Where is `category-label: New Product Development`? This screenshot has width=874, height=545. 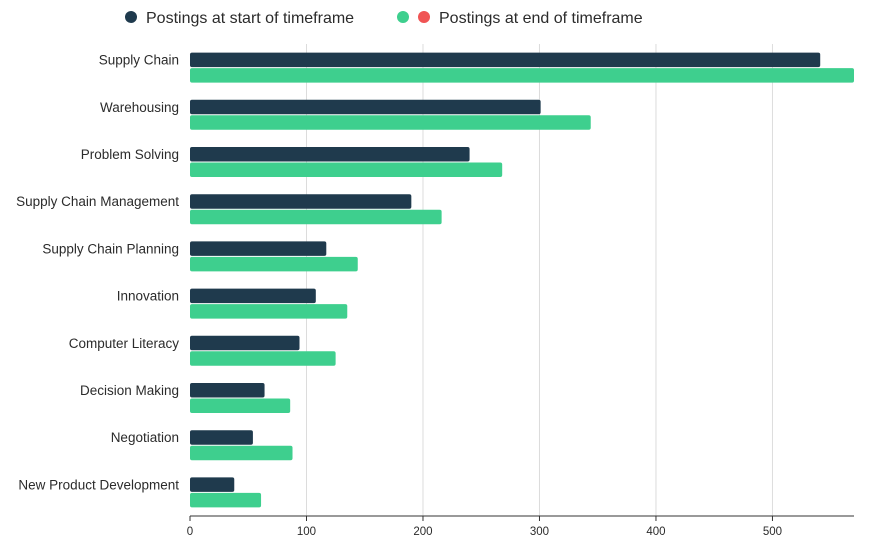 category-label: New Product Development is located at coordinates (98, 484).